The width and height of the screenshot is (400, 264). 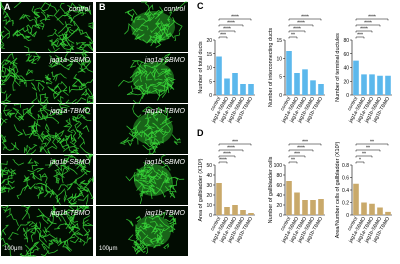 I want to click on image-label: jag1a-SBMO, so click(x=70, y=60).